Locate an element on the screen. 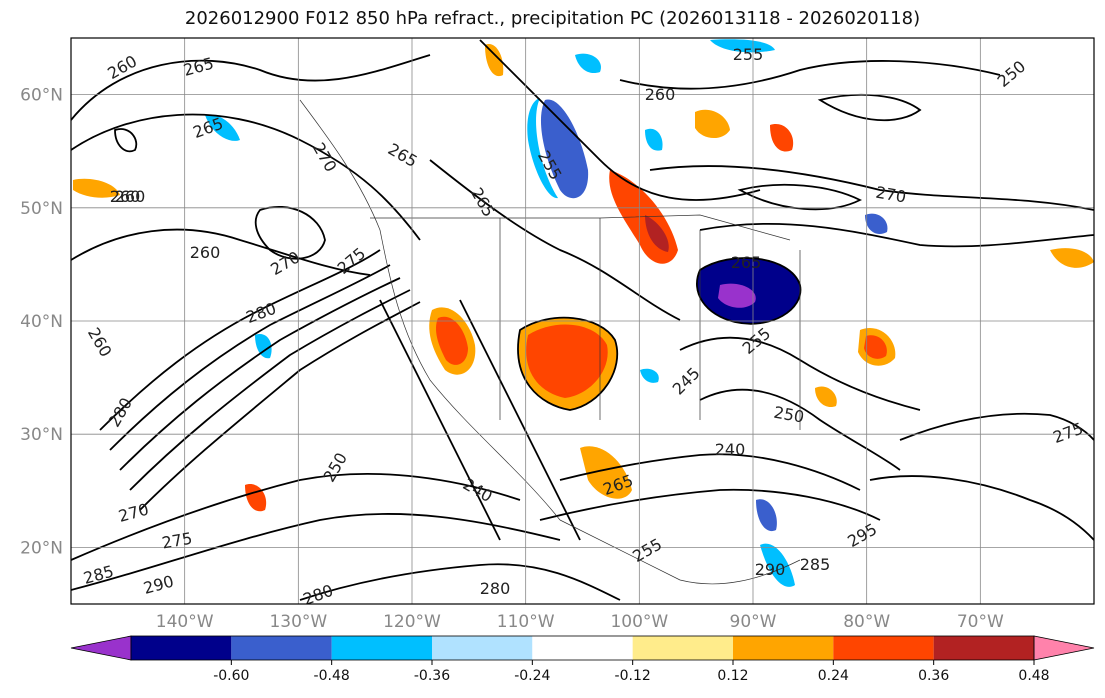 This screenshot has height=698, width=1105. lat-tick-label: 20°N is located at coordinates (41, 548).